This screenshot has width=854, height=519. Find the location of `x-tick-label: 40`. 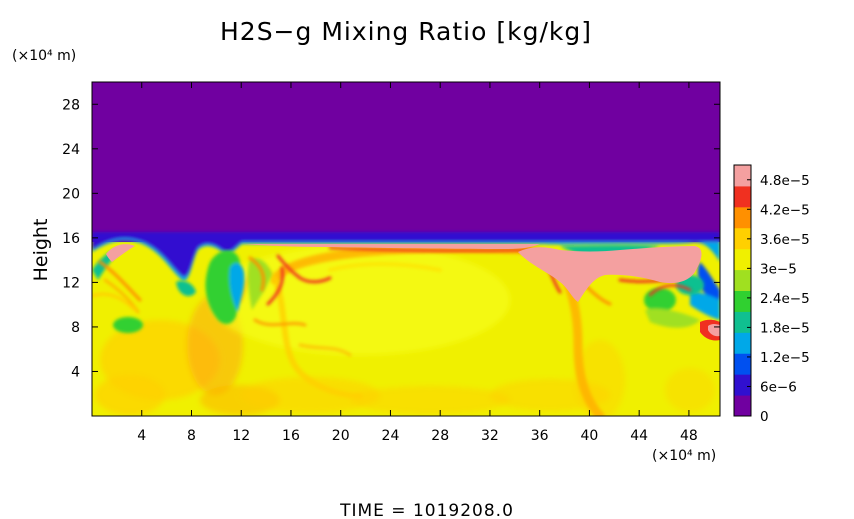

x-tick-label: 40 is located at coordinates (590, 436).